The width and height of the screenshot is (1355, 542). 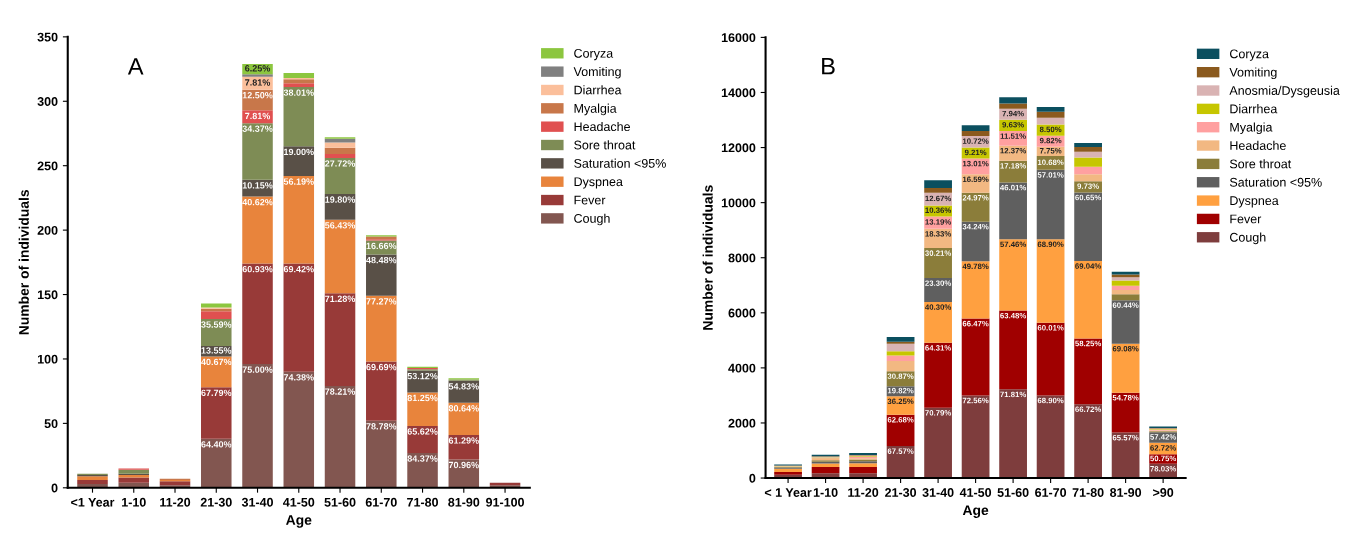 I want to click on annotation: 61.29%, so click(x=463, y=440).